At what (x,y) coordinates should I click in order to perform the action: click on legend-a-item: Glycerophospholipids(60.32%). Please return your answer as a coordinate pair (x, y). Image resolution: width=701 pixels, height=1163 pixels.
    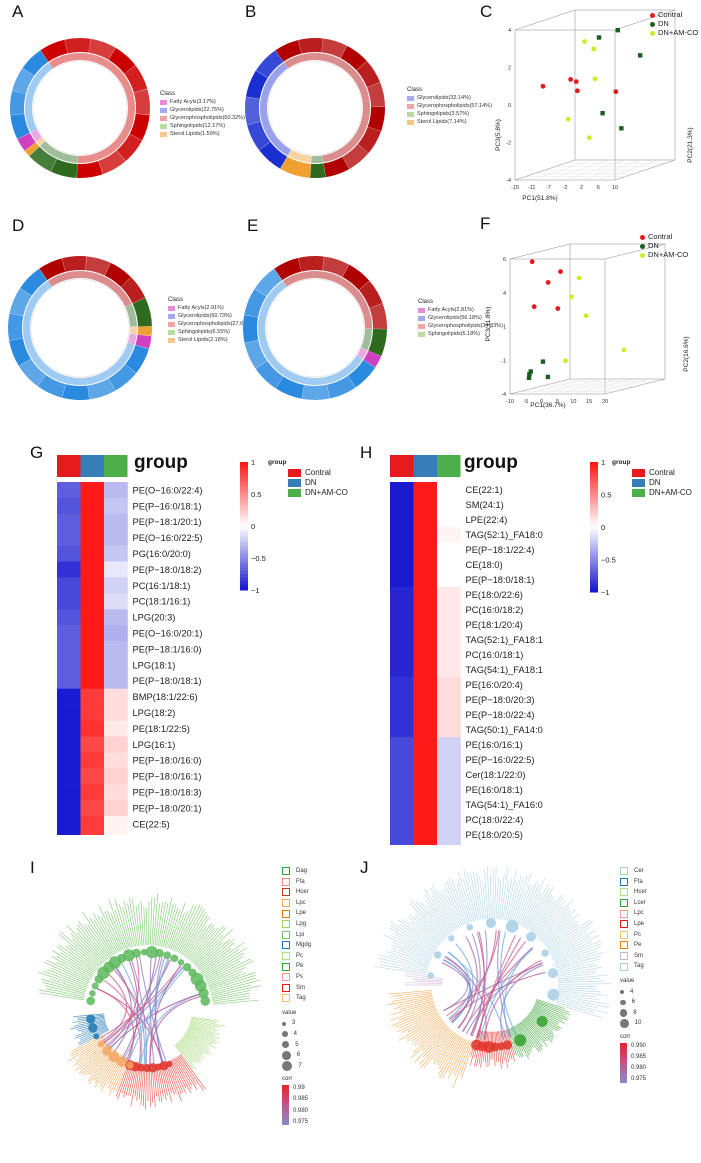
    Looking at the image, I should click on (202, 118).